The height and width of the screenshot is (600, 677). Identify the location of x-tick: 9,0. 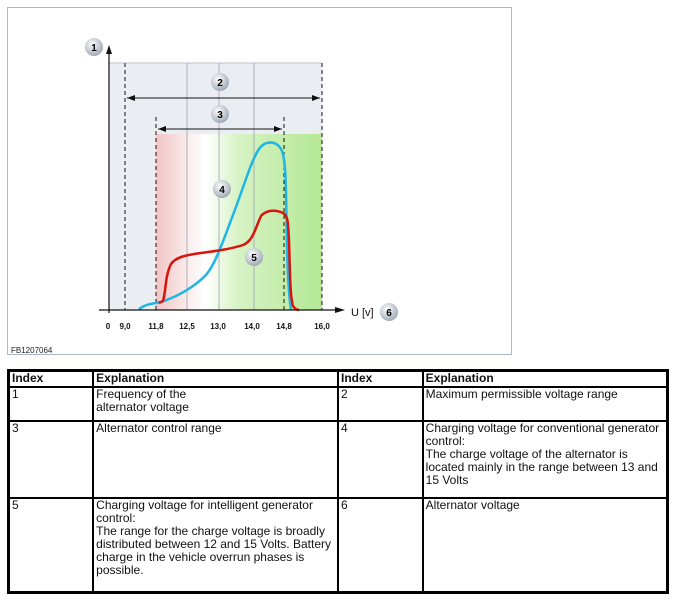
(125, 326).